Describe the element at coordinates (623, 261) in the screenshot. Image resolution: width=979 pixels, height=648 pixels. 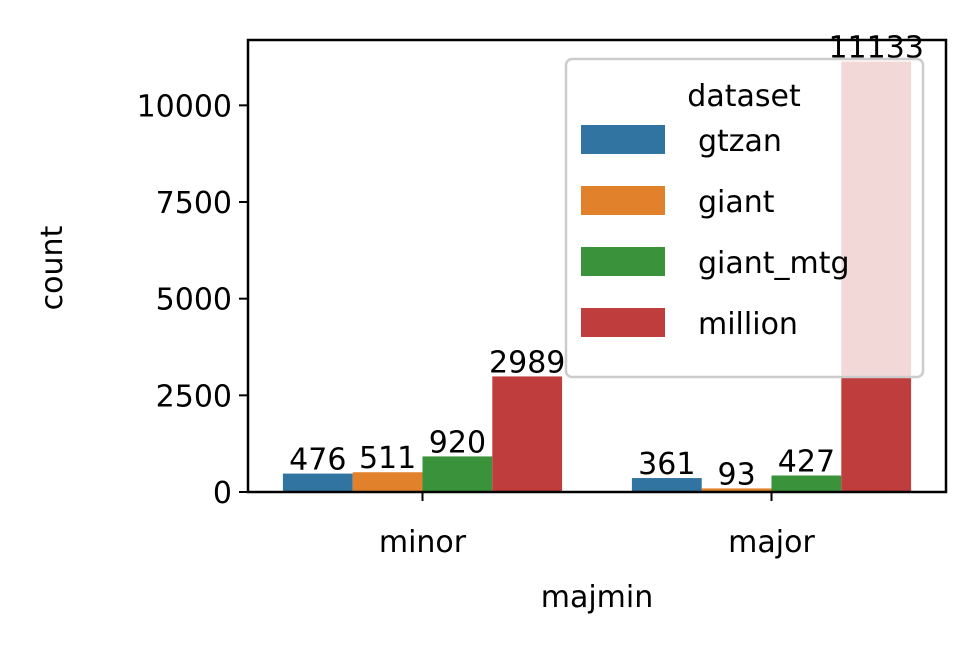
I see `legend-swatch-giant_mtg` at that location.